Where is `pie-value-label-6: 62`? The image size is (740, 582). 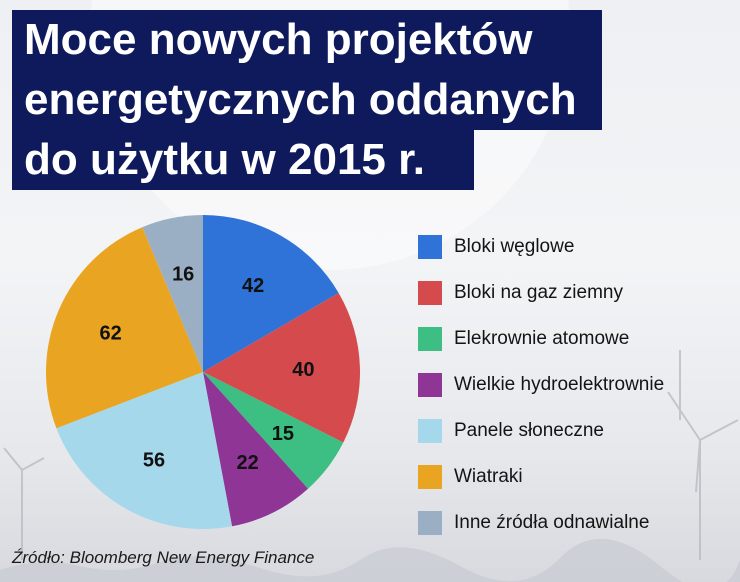
pie-value-label-6: 62 is located at coordinates (110, 334).